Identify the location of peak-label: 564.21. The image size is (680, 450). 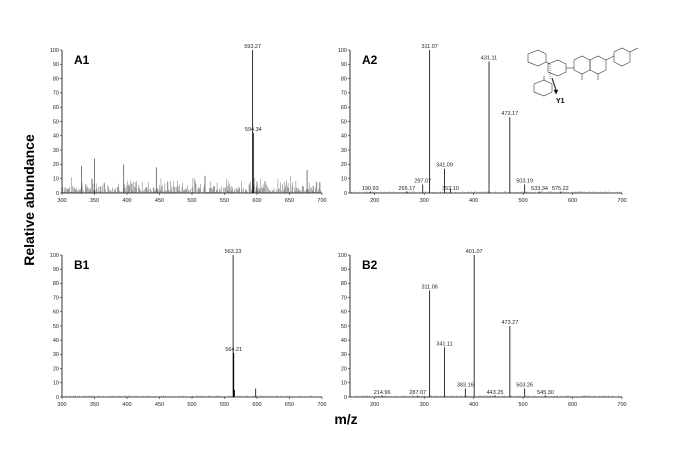
(233, 350).